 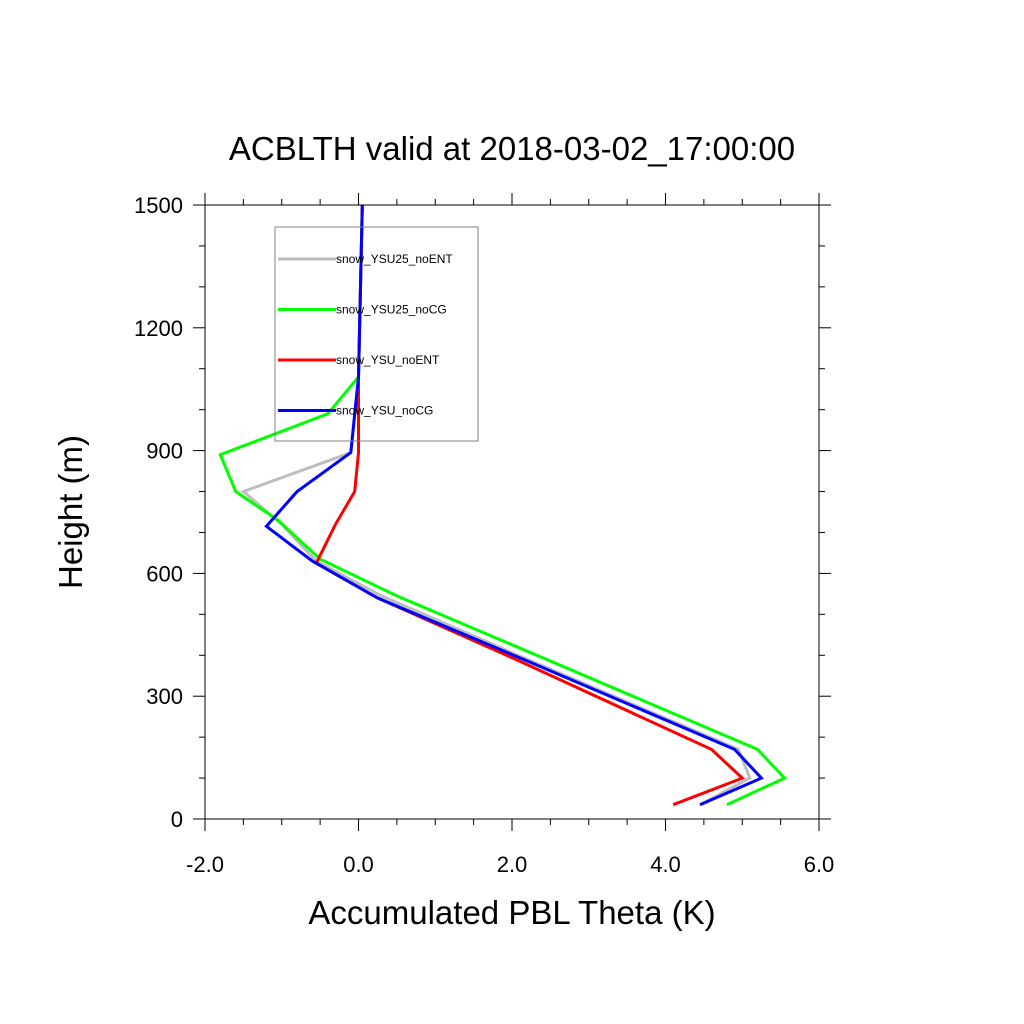 I want to click on x-tick-label: 6.0, so click(x=819, y=864).